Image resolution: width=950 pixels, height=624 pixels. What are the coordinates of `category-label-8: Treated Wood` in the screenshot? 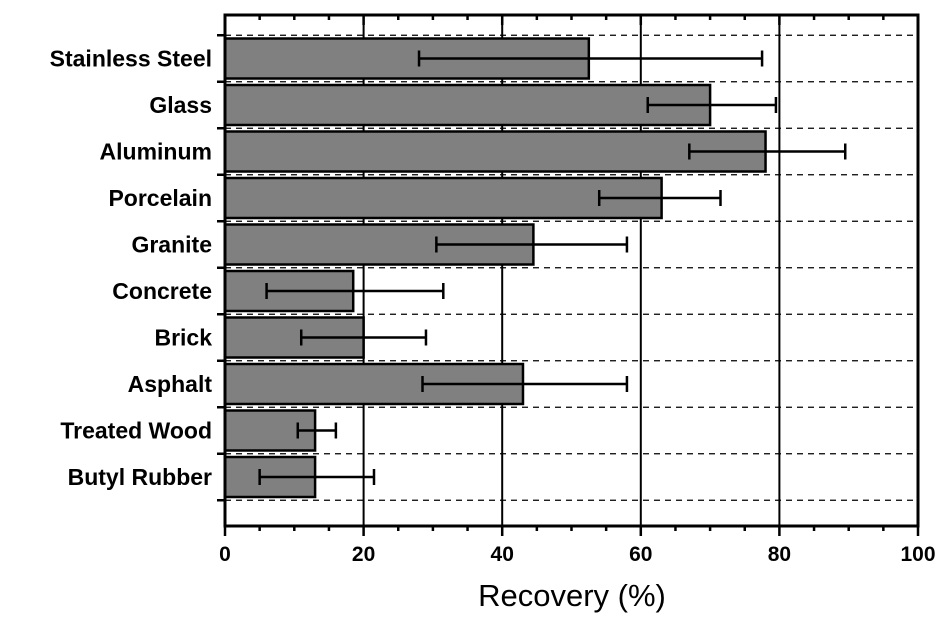 It's located at (136, 431).